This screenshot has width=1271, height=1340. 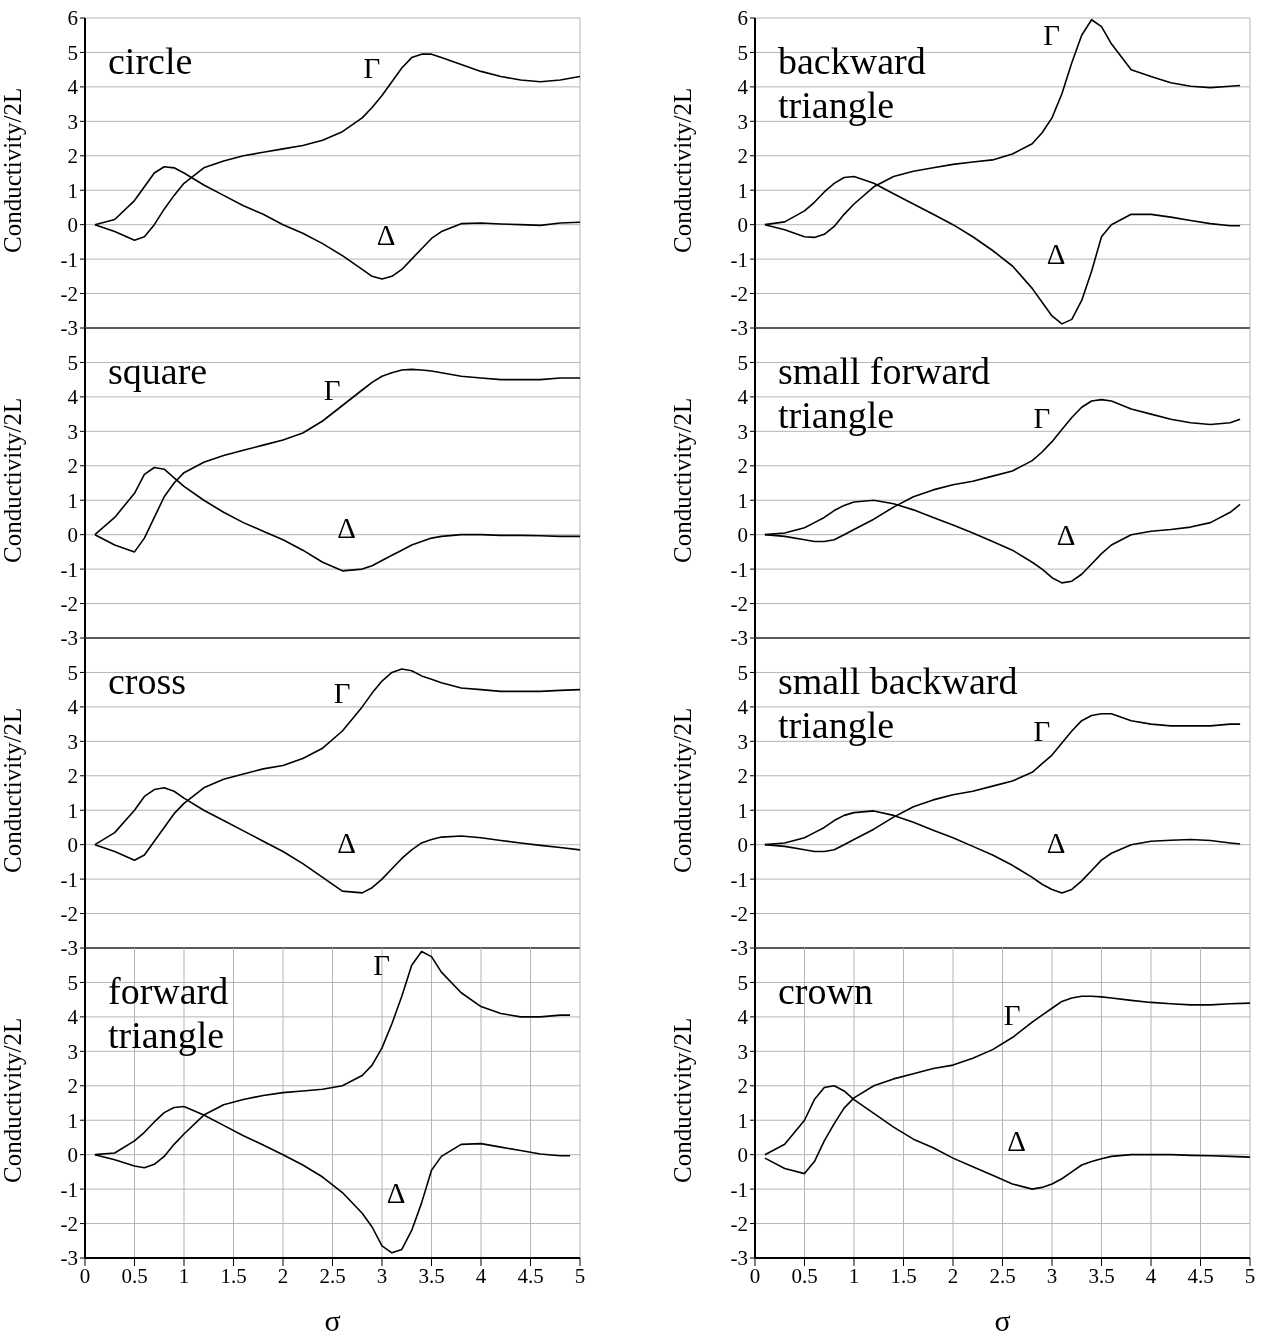 What do you see at coordinates (158, 372) in the screenshot?
I see `text: square` at bounding box center [158, 372].